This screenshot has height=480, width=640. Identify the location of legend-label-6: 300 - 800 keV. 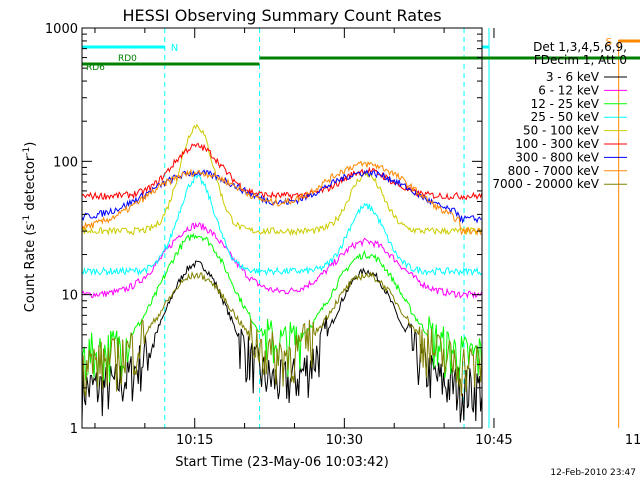
(557, 157).